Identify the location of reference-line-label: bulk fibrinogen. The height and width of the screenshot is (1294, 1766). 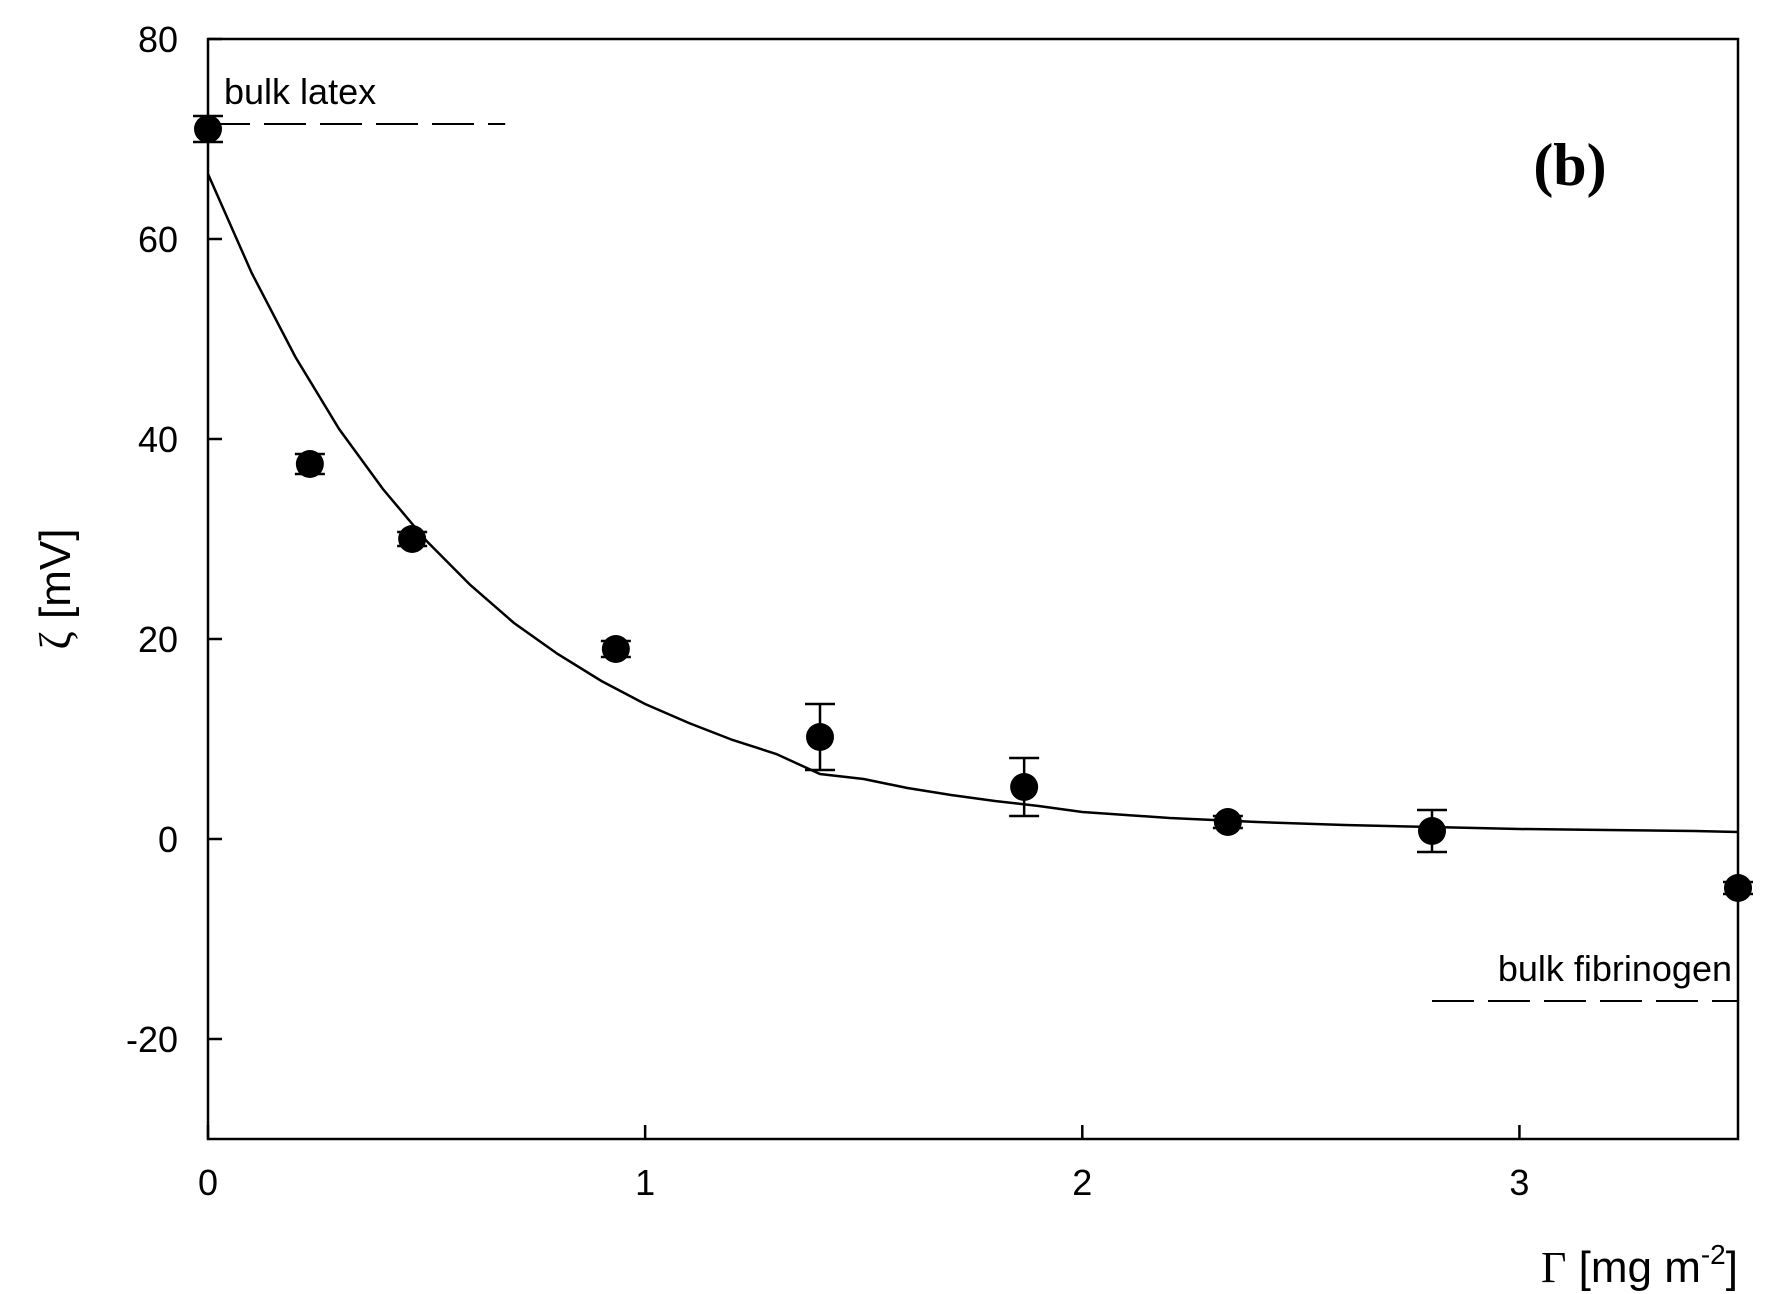
(1615, 968).